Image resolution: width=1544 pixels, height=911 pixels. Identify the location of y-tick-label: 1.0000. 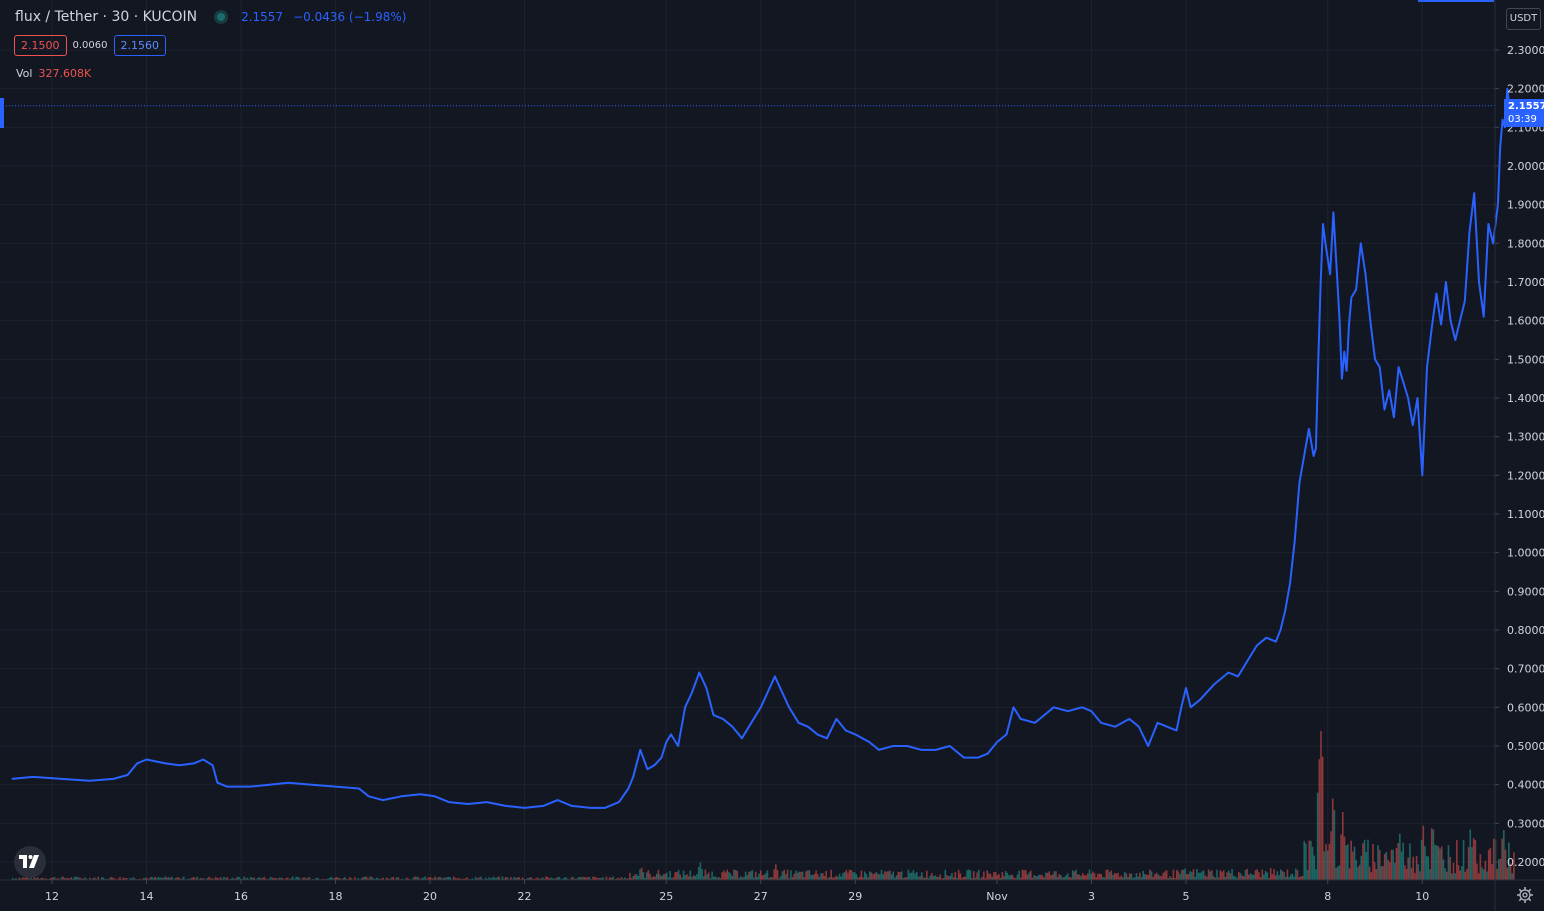
(1525, 553).